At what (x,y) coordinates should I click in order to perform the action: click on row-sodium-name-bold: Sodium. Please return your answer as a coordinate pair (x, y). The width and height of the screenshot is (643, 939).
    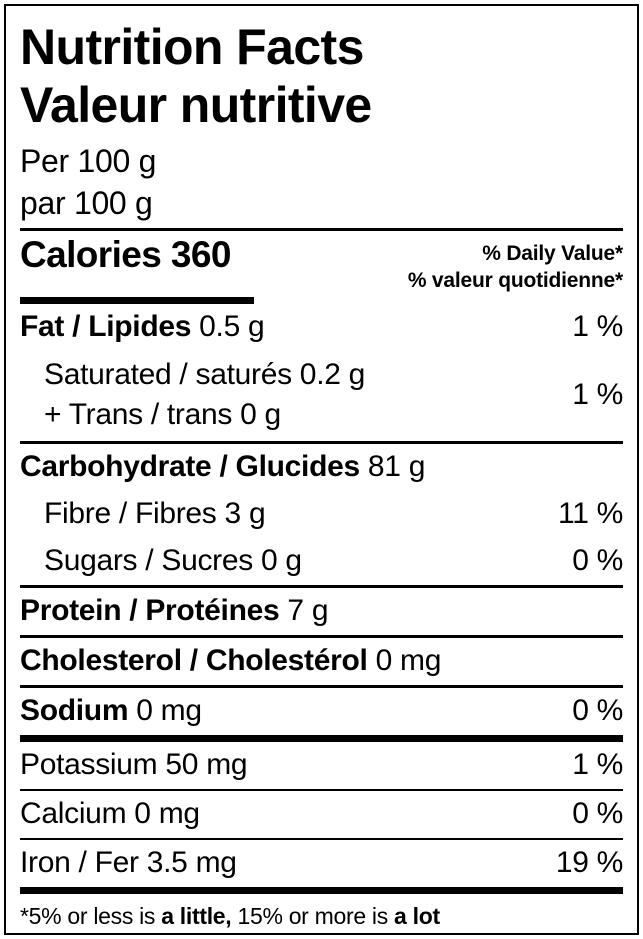
    Looking at the image, I should click on (74, 711).